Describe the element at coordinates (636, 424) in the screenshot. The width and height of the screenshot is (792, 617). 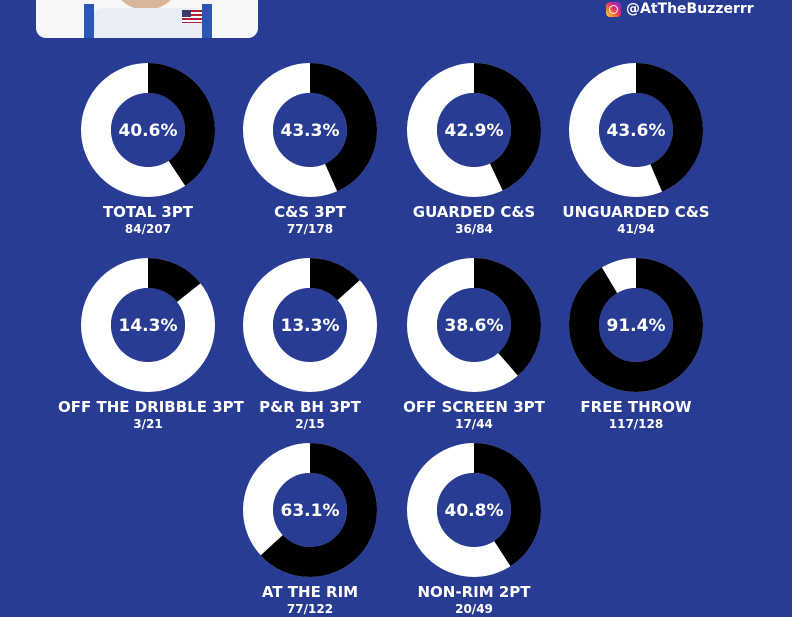
I see `made-attempts: 117/128` at that location.